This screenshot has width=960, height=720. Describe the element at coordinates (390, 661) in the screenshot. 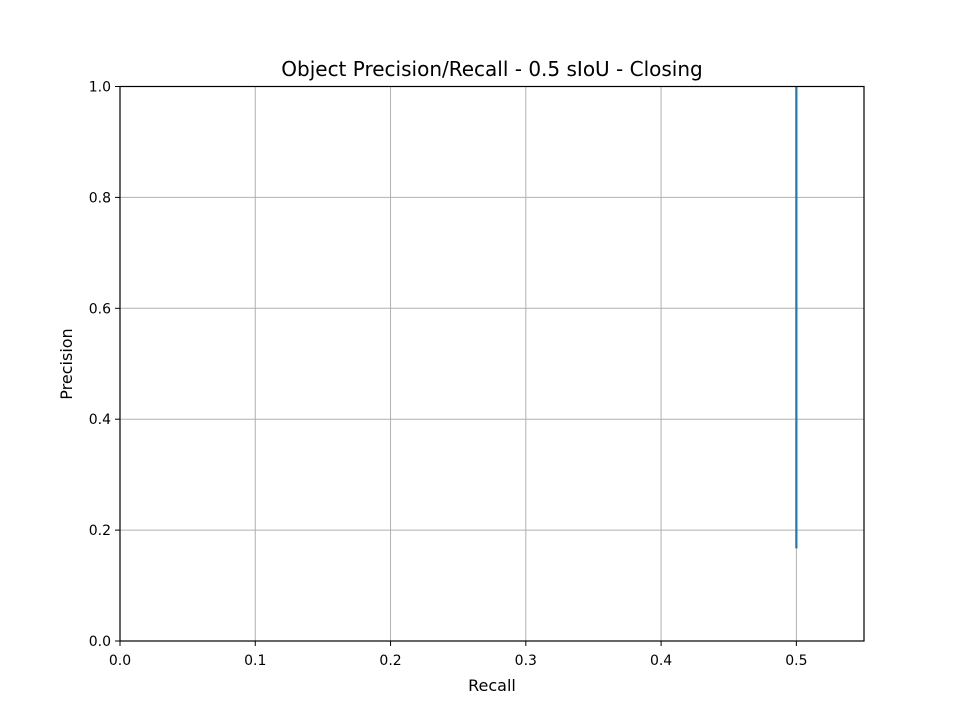

I see `x-tick-label: 0.2` at that location.